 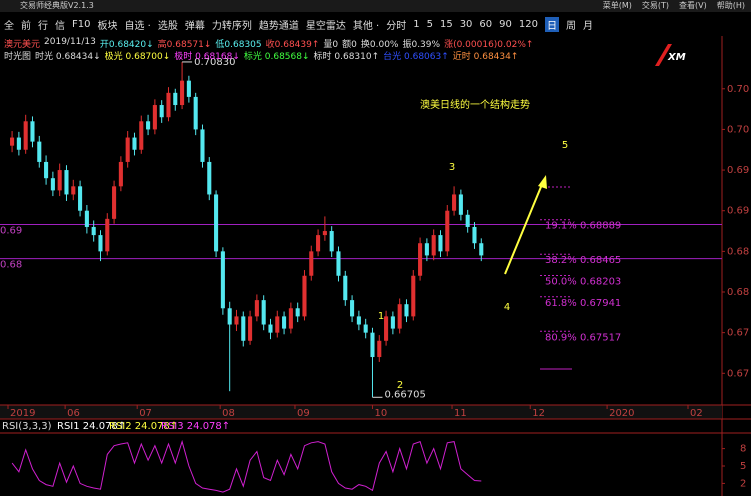 I want to click on low-label: 0.66705, so click(x=404, y=394).